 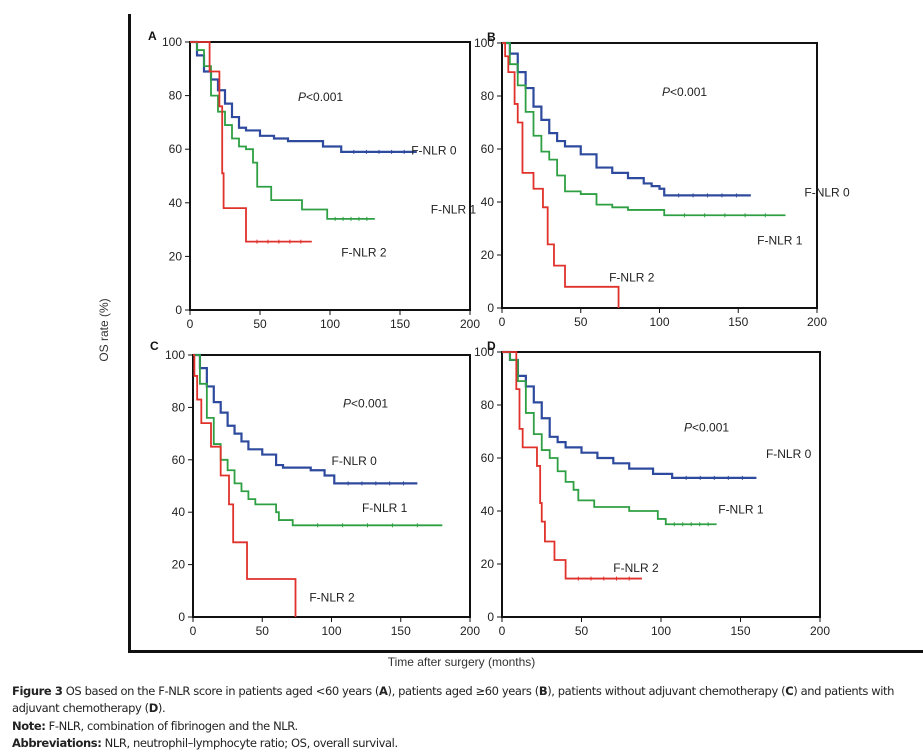 I want to click on panel-b-p-value: P<0.001, so click(x=684, y=92).